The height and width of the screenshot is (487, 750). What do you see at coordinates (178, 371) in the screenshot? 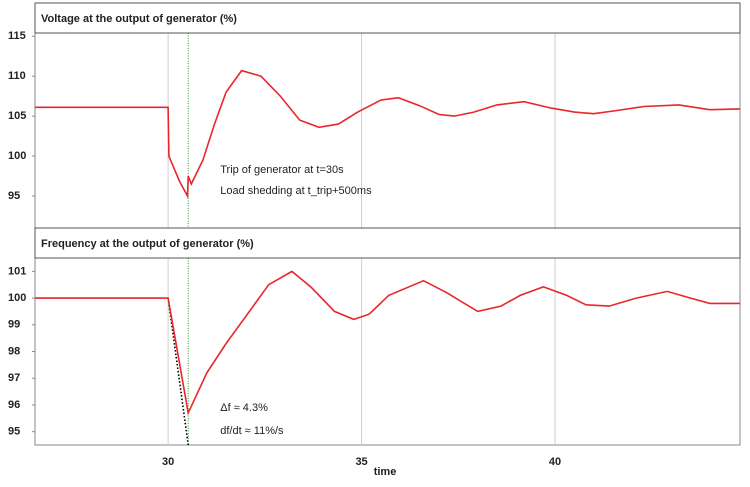
I see `tangent-line` at bounding box center [178, 371].